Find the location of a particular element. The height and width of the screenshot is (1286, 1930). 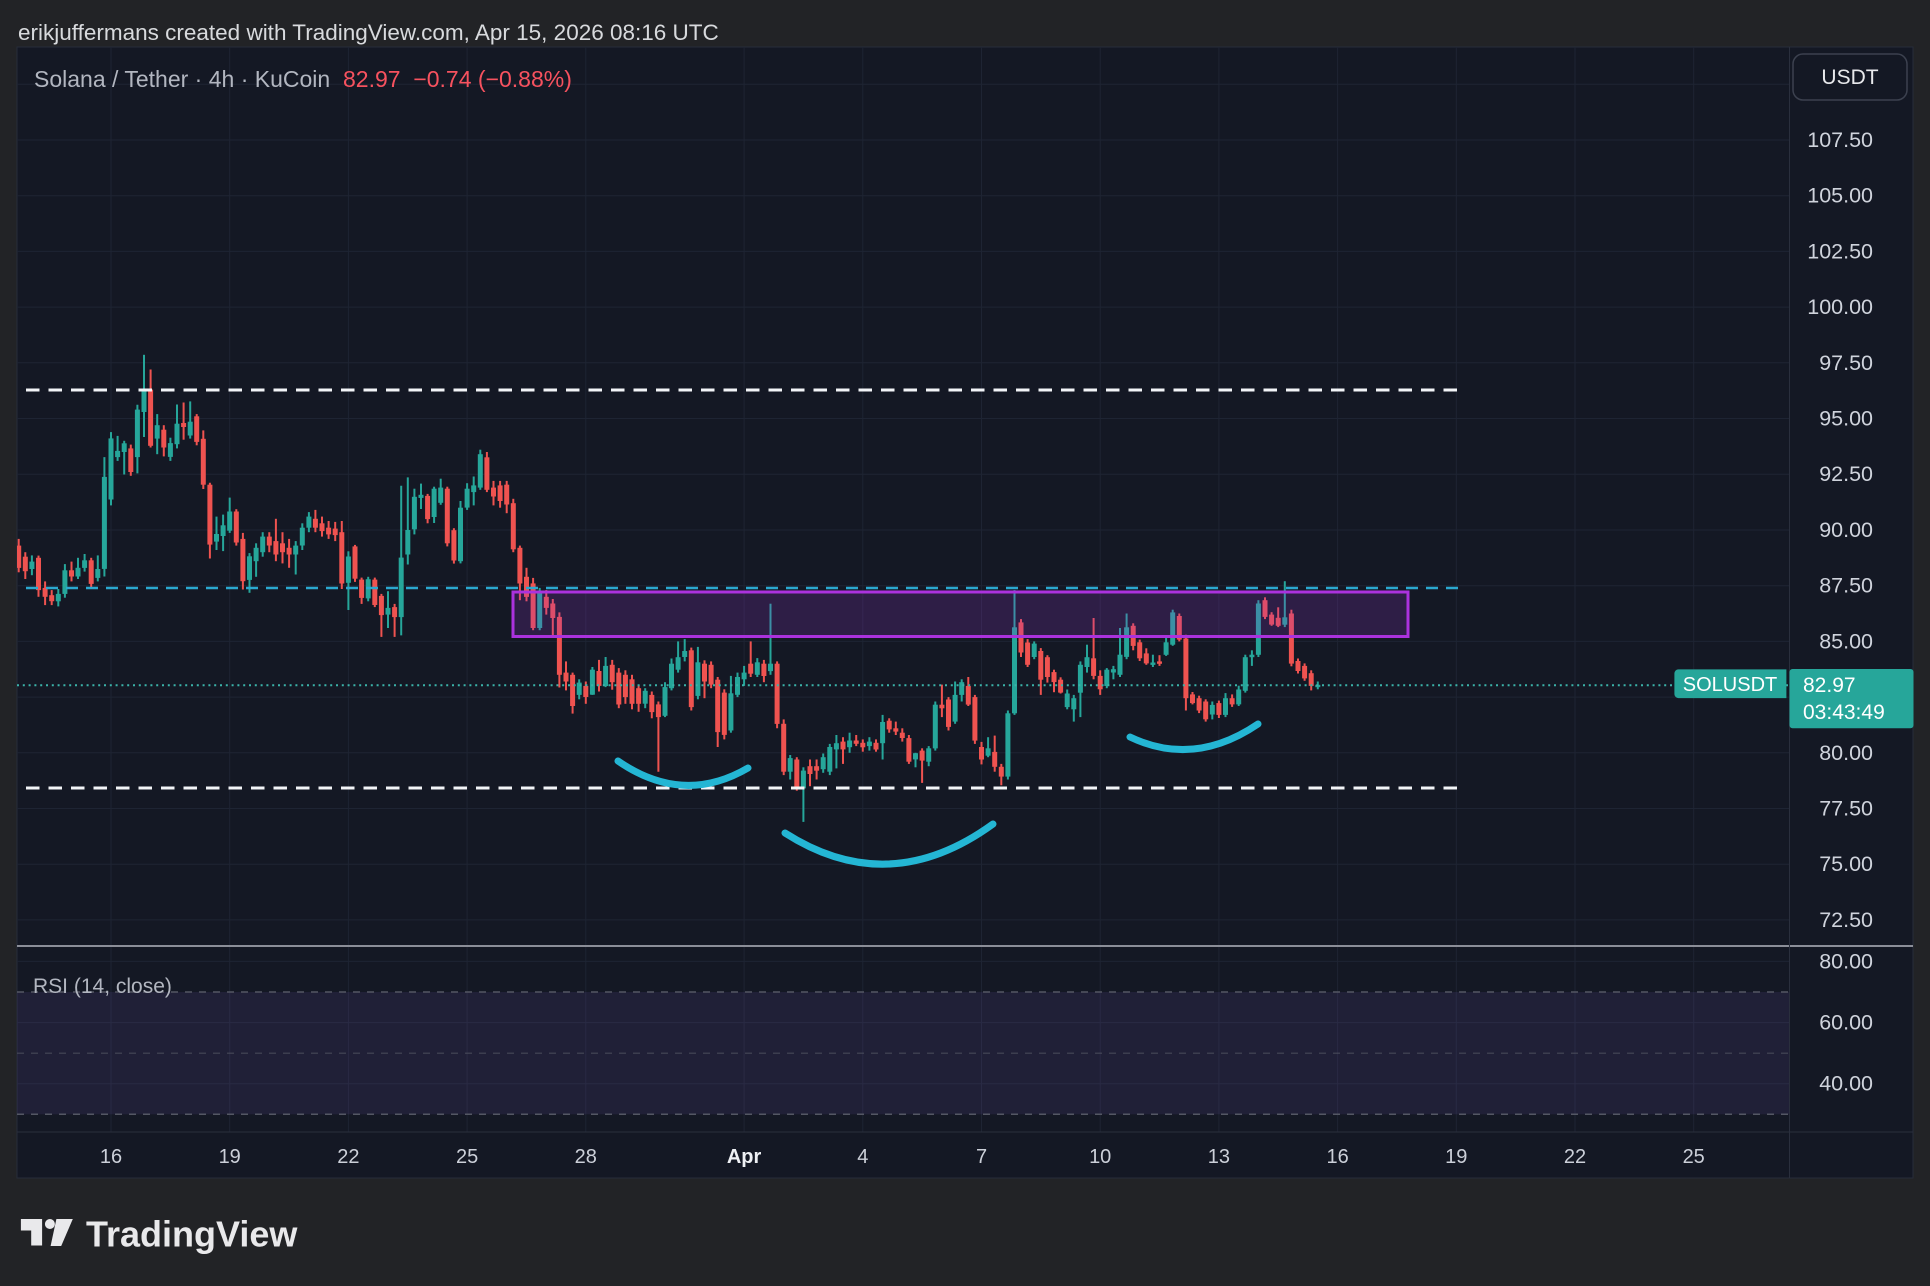

svg-text: 82.97 is located at coordinates (1829, 685).